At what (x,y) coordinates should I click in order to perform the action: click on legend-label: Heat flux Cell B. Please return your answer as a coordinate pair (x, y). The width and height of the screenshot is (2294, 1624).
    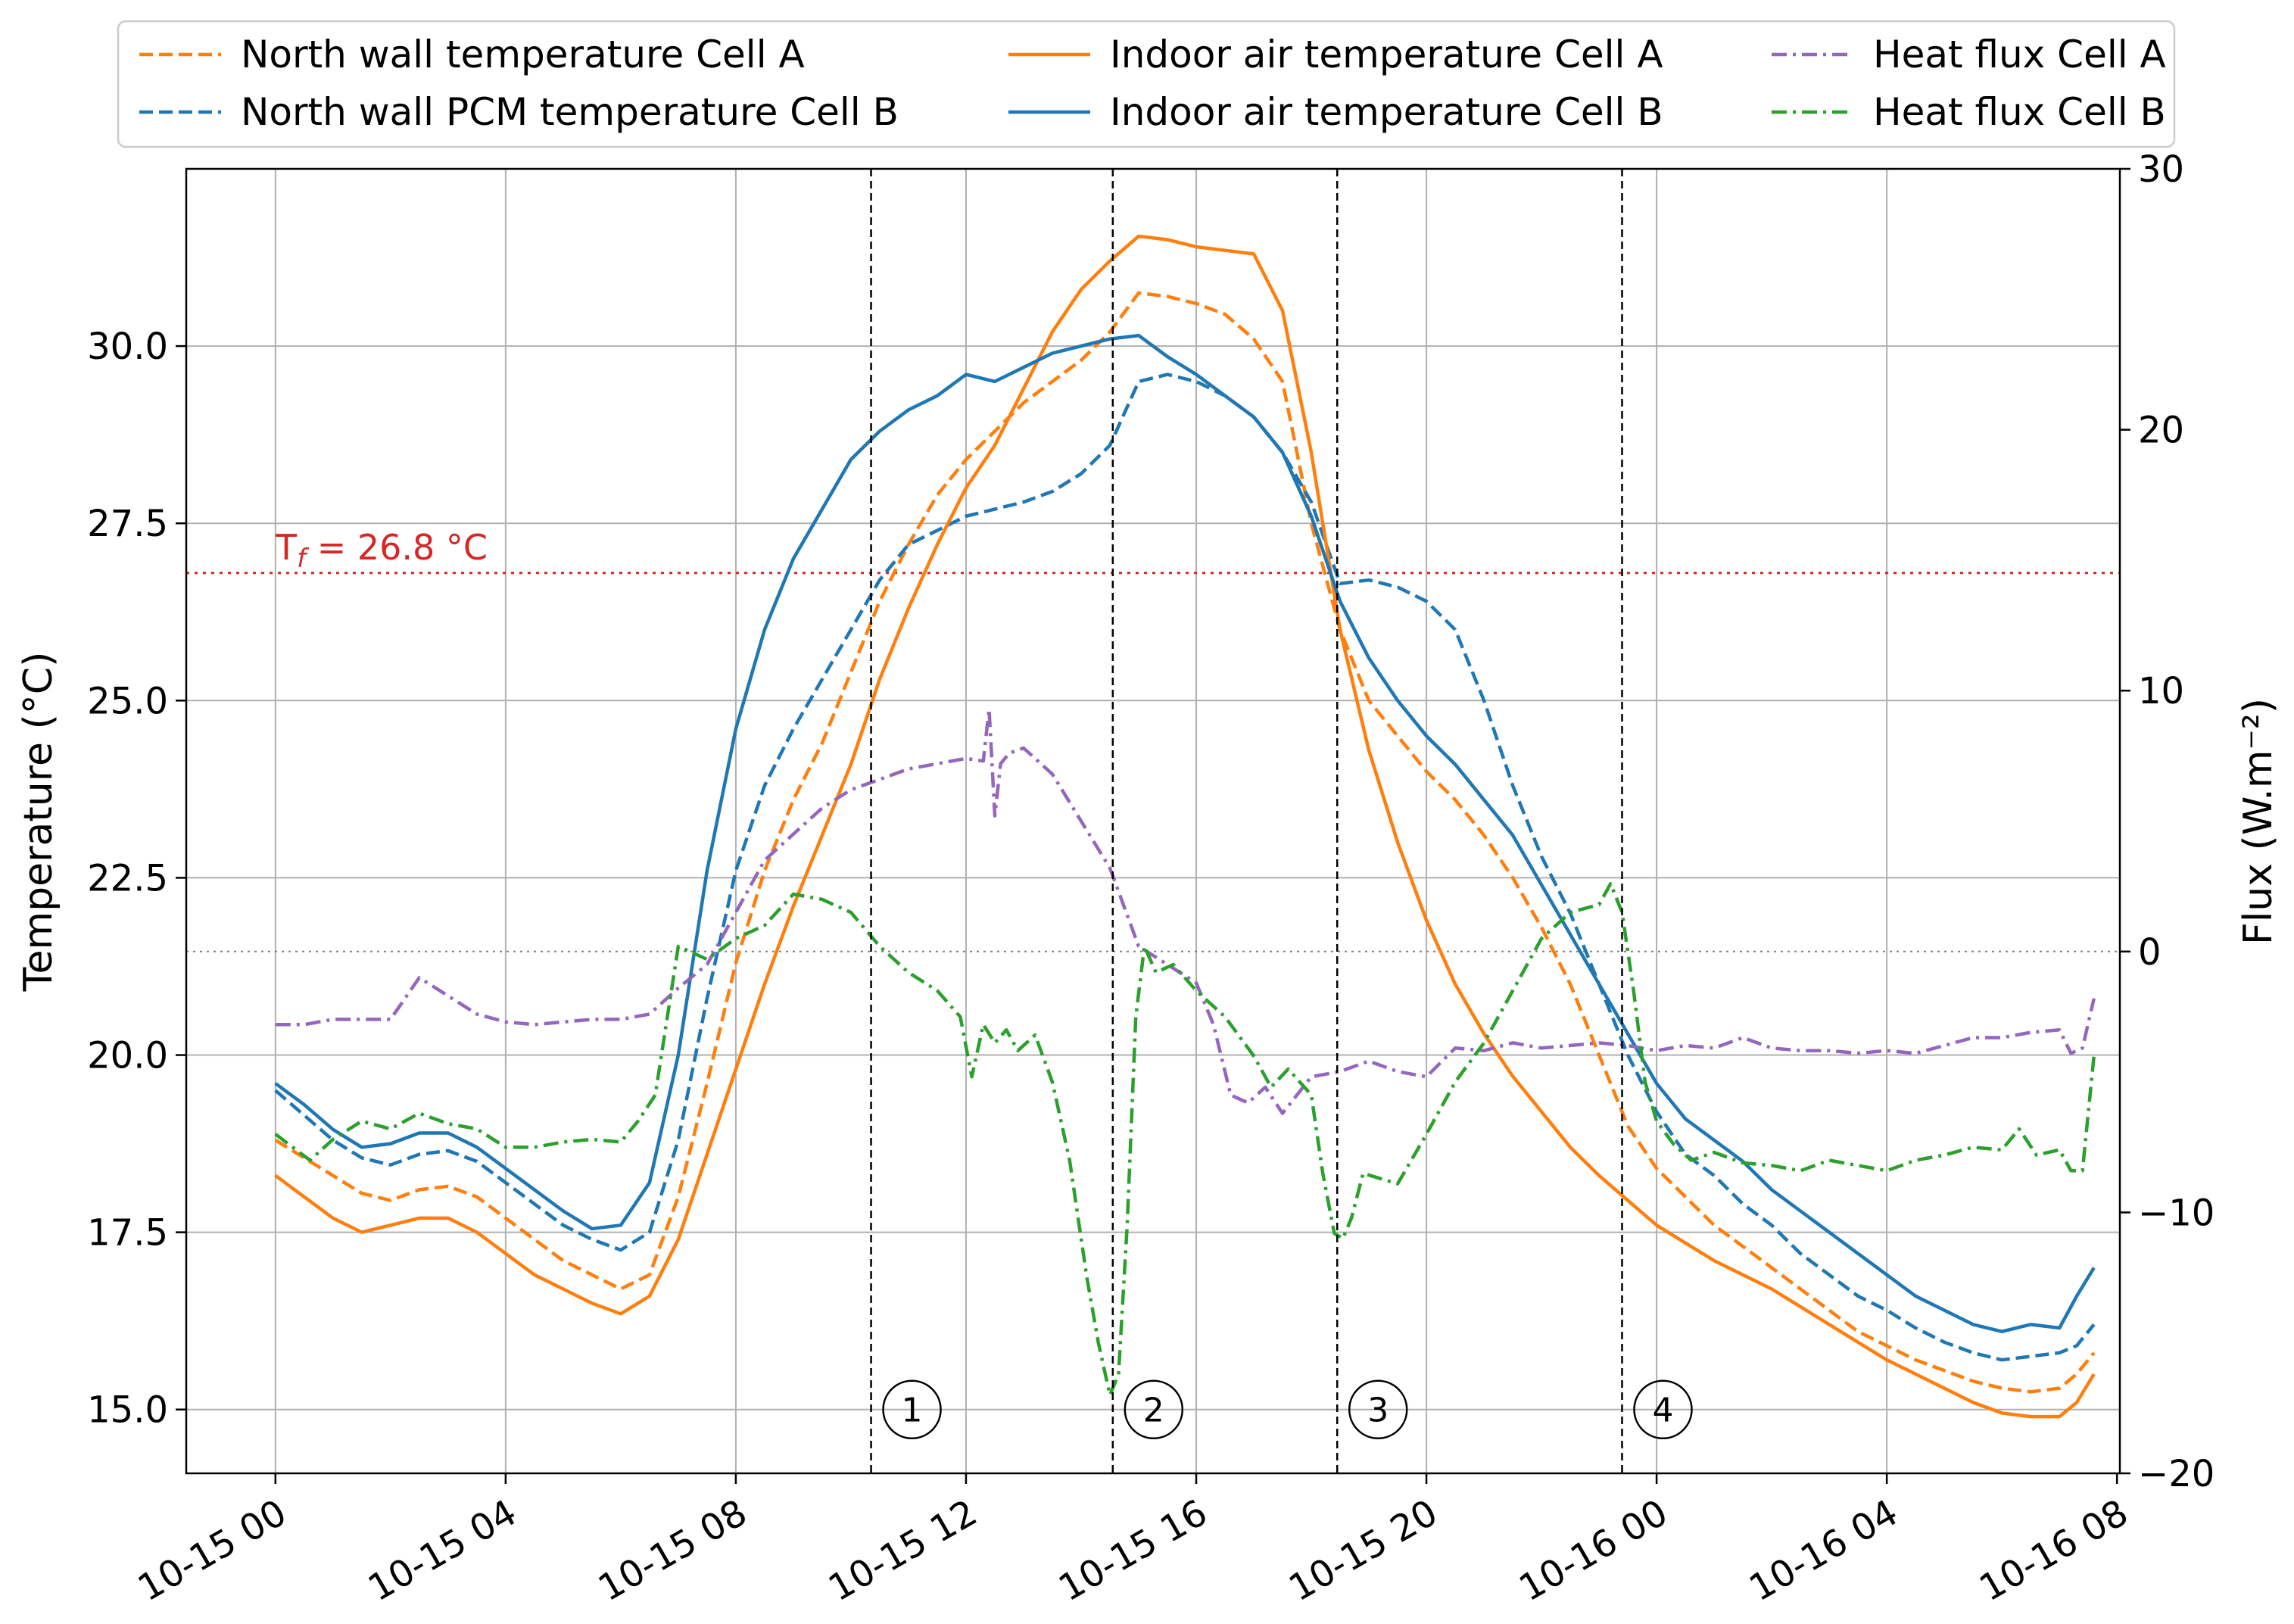
    Looking at the image, I should click on (2019, 112).